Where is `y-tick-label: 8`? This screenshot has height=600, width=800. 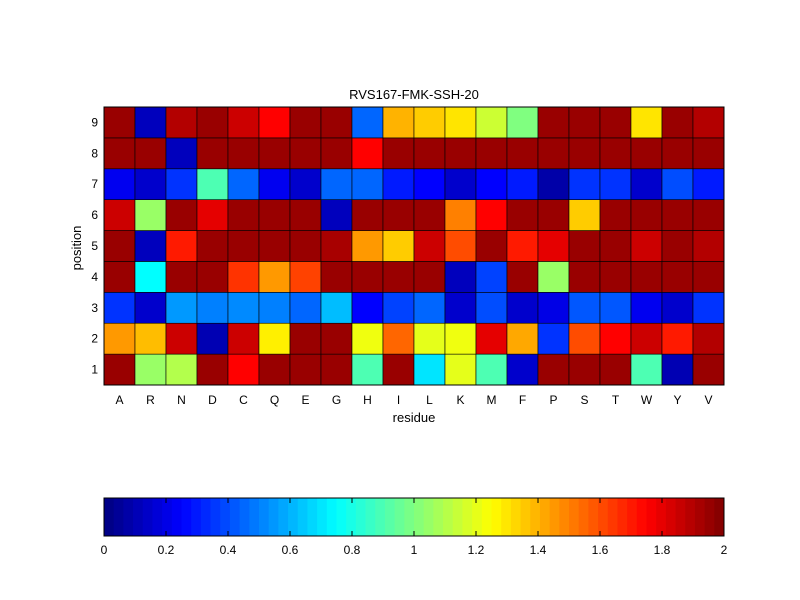
y-tick-label: 8 is located at coordinates (94, 153).